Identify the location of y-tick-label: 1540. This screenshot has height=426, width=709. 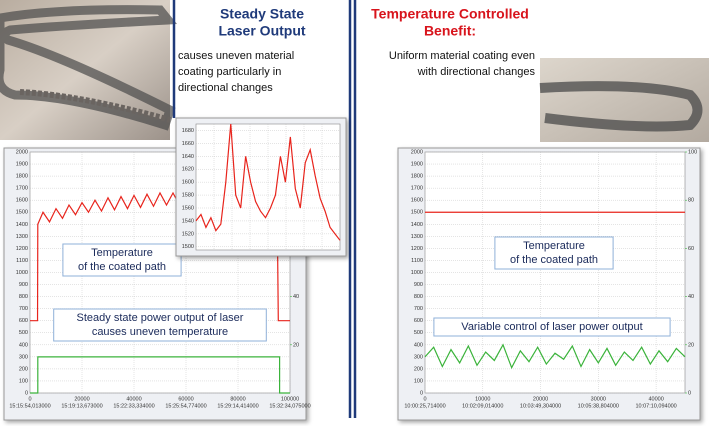
(188, 221).